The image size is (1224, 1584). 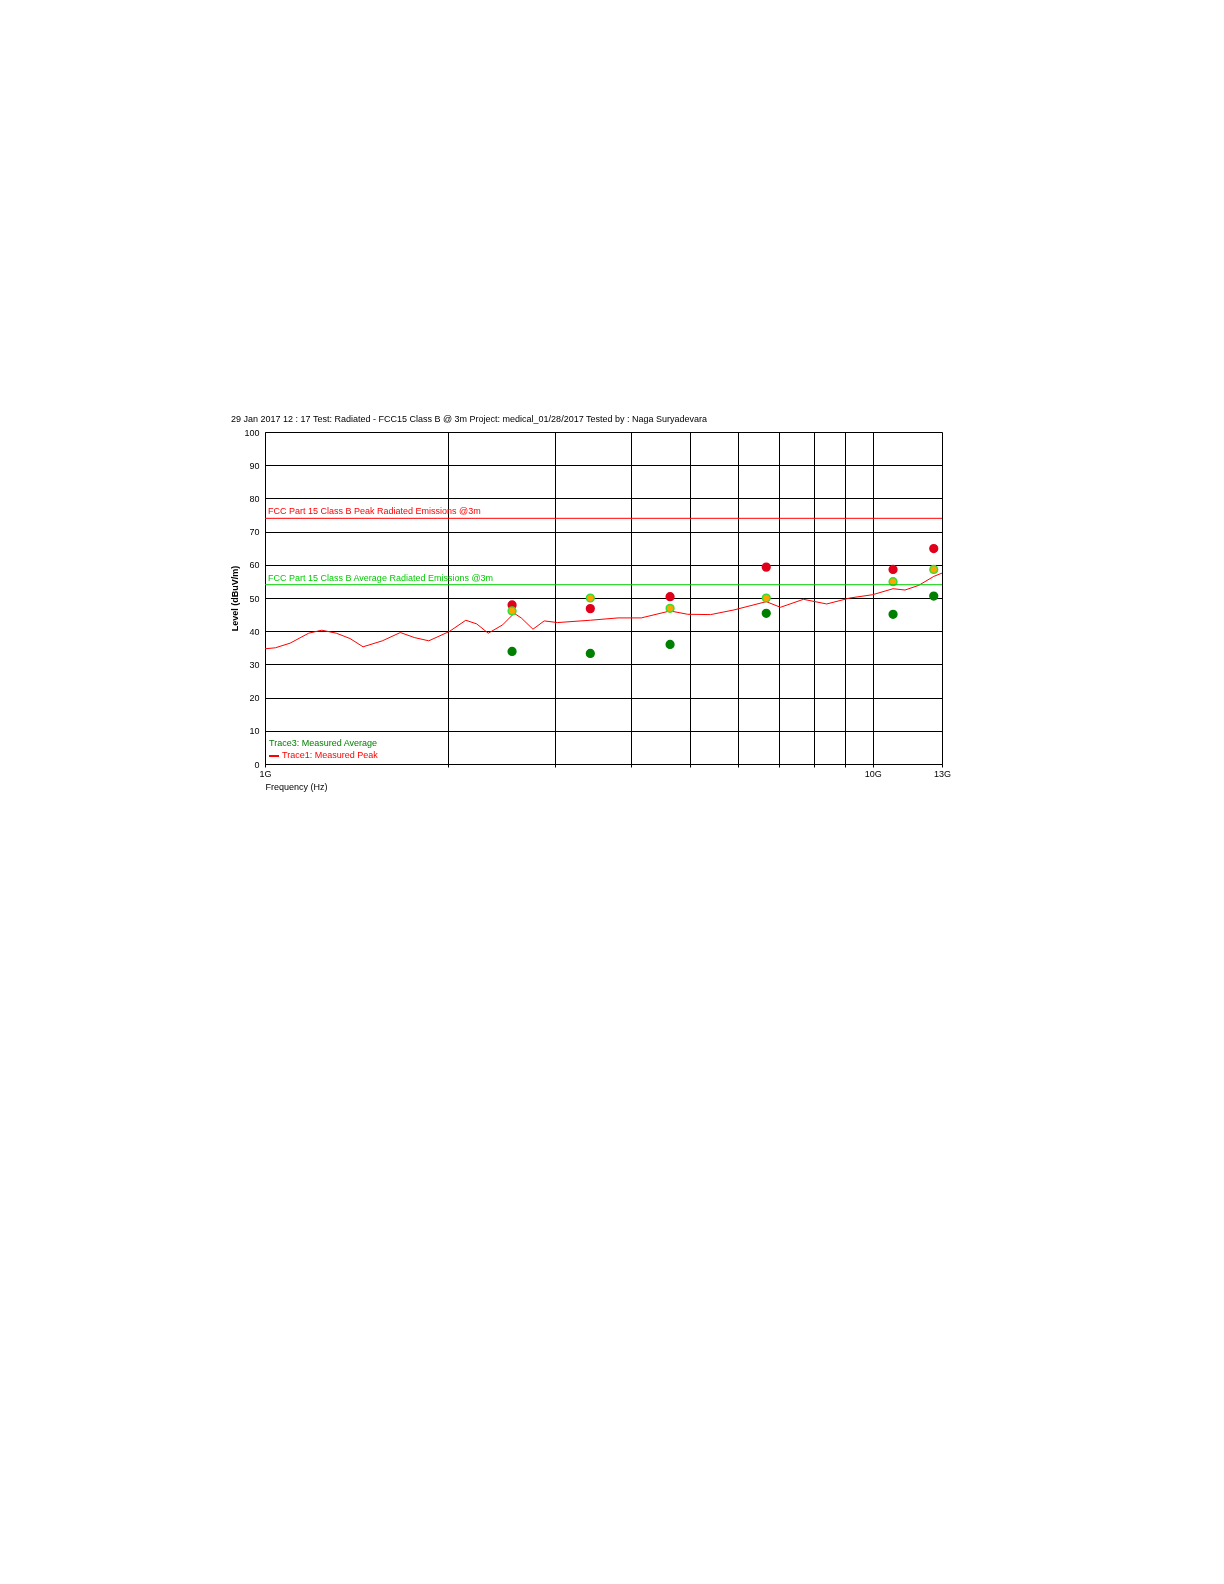 I want to click on y-tick-label: 0, so click(x=257, y=764).